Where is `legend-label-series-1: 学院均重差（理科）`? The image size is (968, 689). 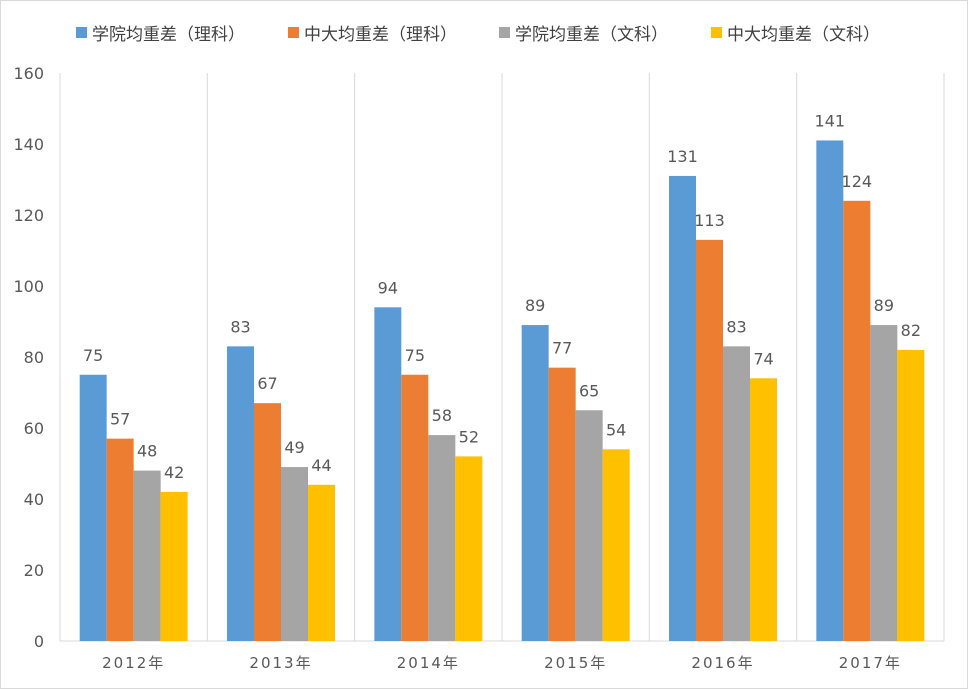 legend-label-series-1: 学院均重差（理科） is located at coordinates (168, 34).